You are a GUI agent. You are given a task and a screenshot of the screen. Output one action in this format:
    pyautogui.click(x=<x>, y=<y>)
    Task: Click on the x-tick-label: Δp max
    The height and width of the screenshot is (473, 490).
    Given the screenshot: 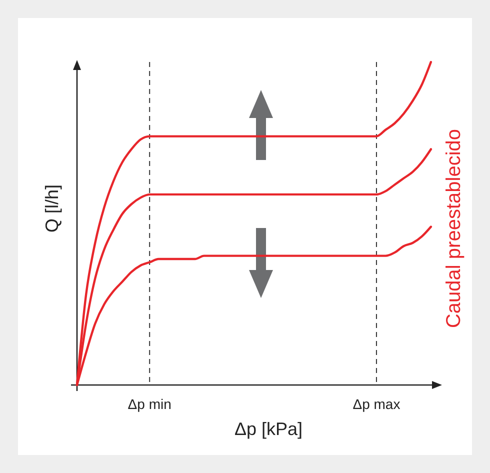 What is the action you would take?
    pyautogui.click(x=376, y=404)
    